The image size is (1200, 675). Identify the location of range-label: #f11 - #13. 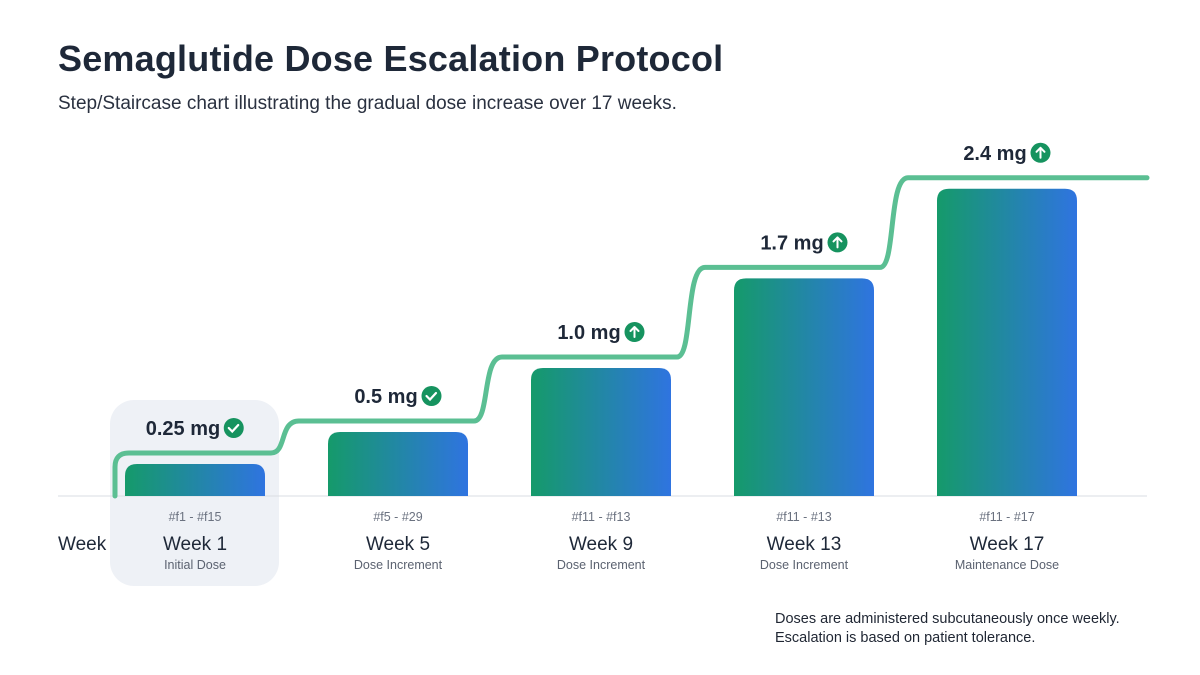
(803, 517).